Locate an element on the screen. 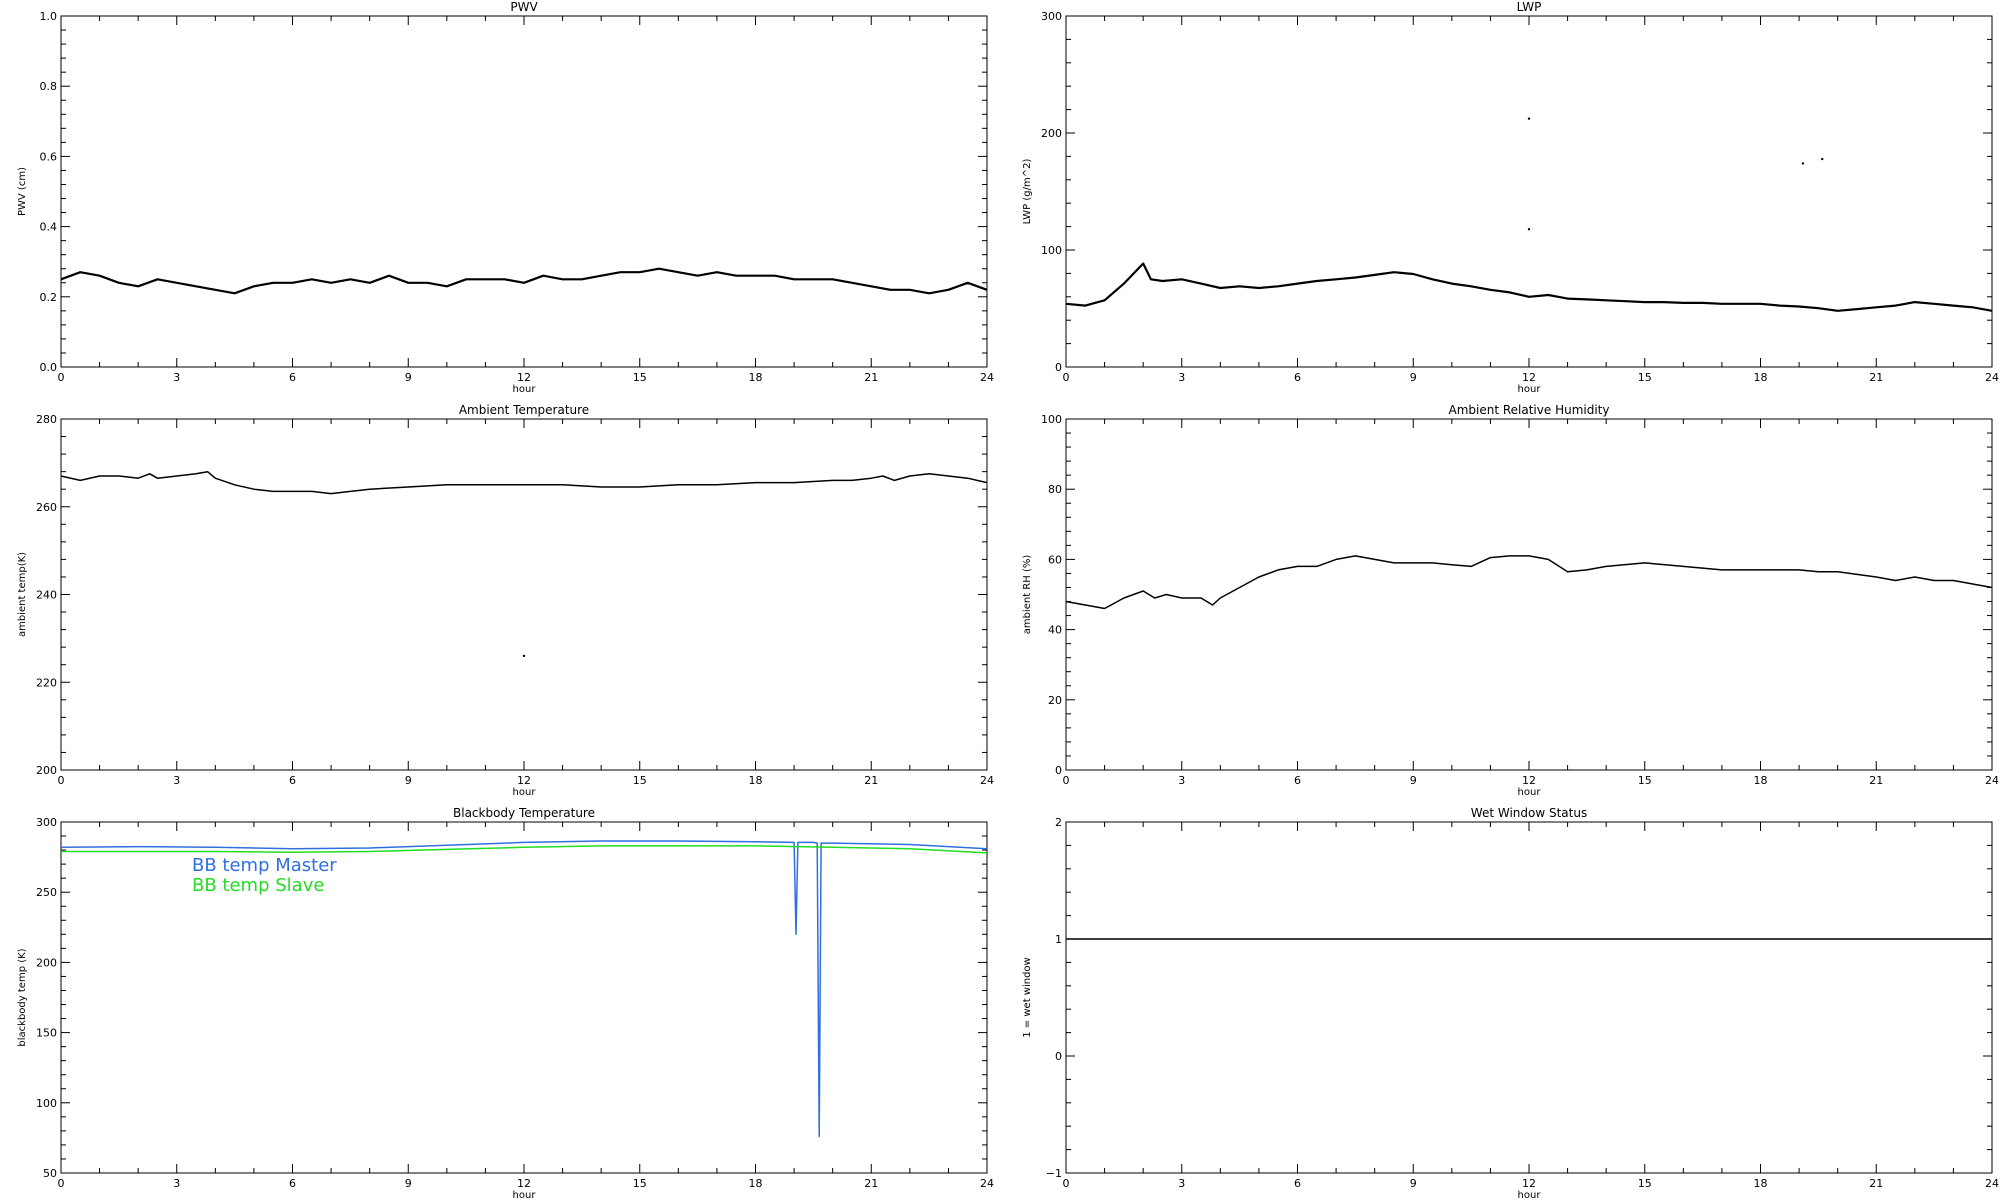 Image resolution: width=2000 pixels, height=1200 pixels. y-tick-label: 280 is located at coordinates (46, 419).